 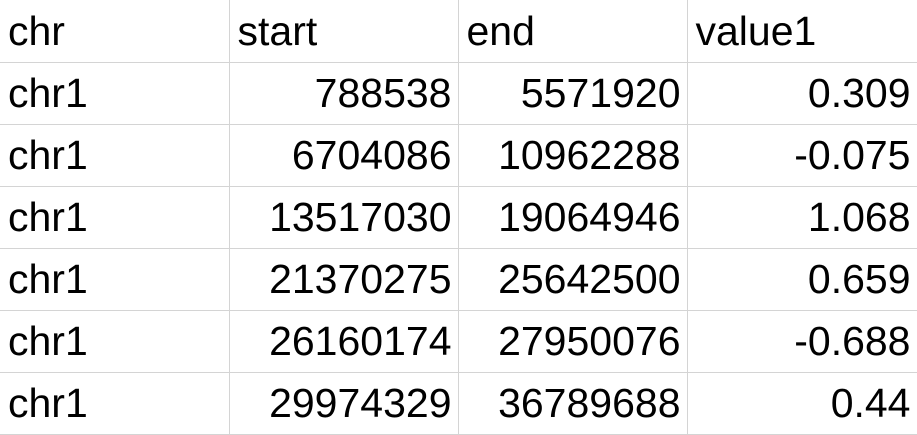 What do you see at coordinates (573, 403) in the screenshot?
I see `cell-end: 36789688` at bounding box center [573, 403].